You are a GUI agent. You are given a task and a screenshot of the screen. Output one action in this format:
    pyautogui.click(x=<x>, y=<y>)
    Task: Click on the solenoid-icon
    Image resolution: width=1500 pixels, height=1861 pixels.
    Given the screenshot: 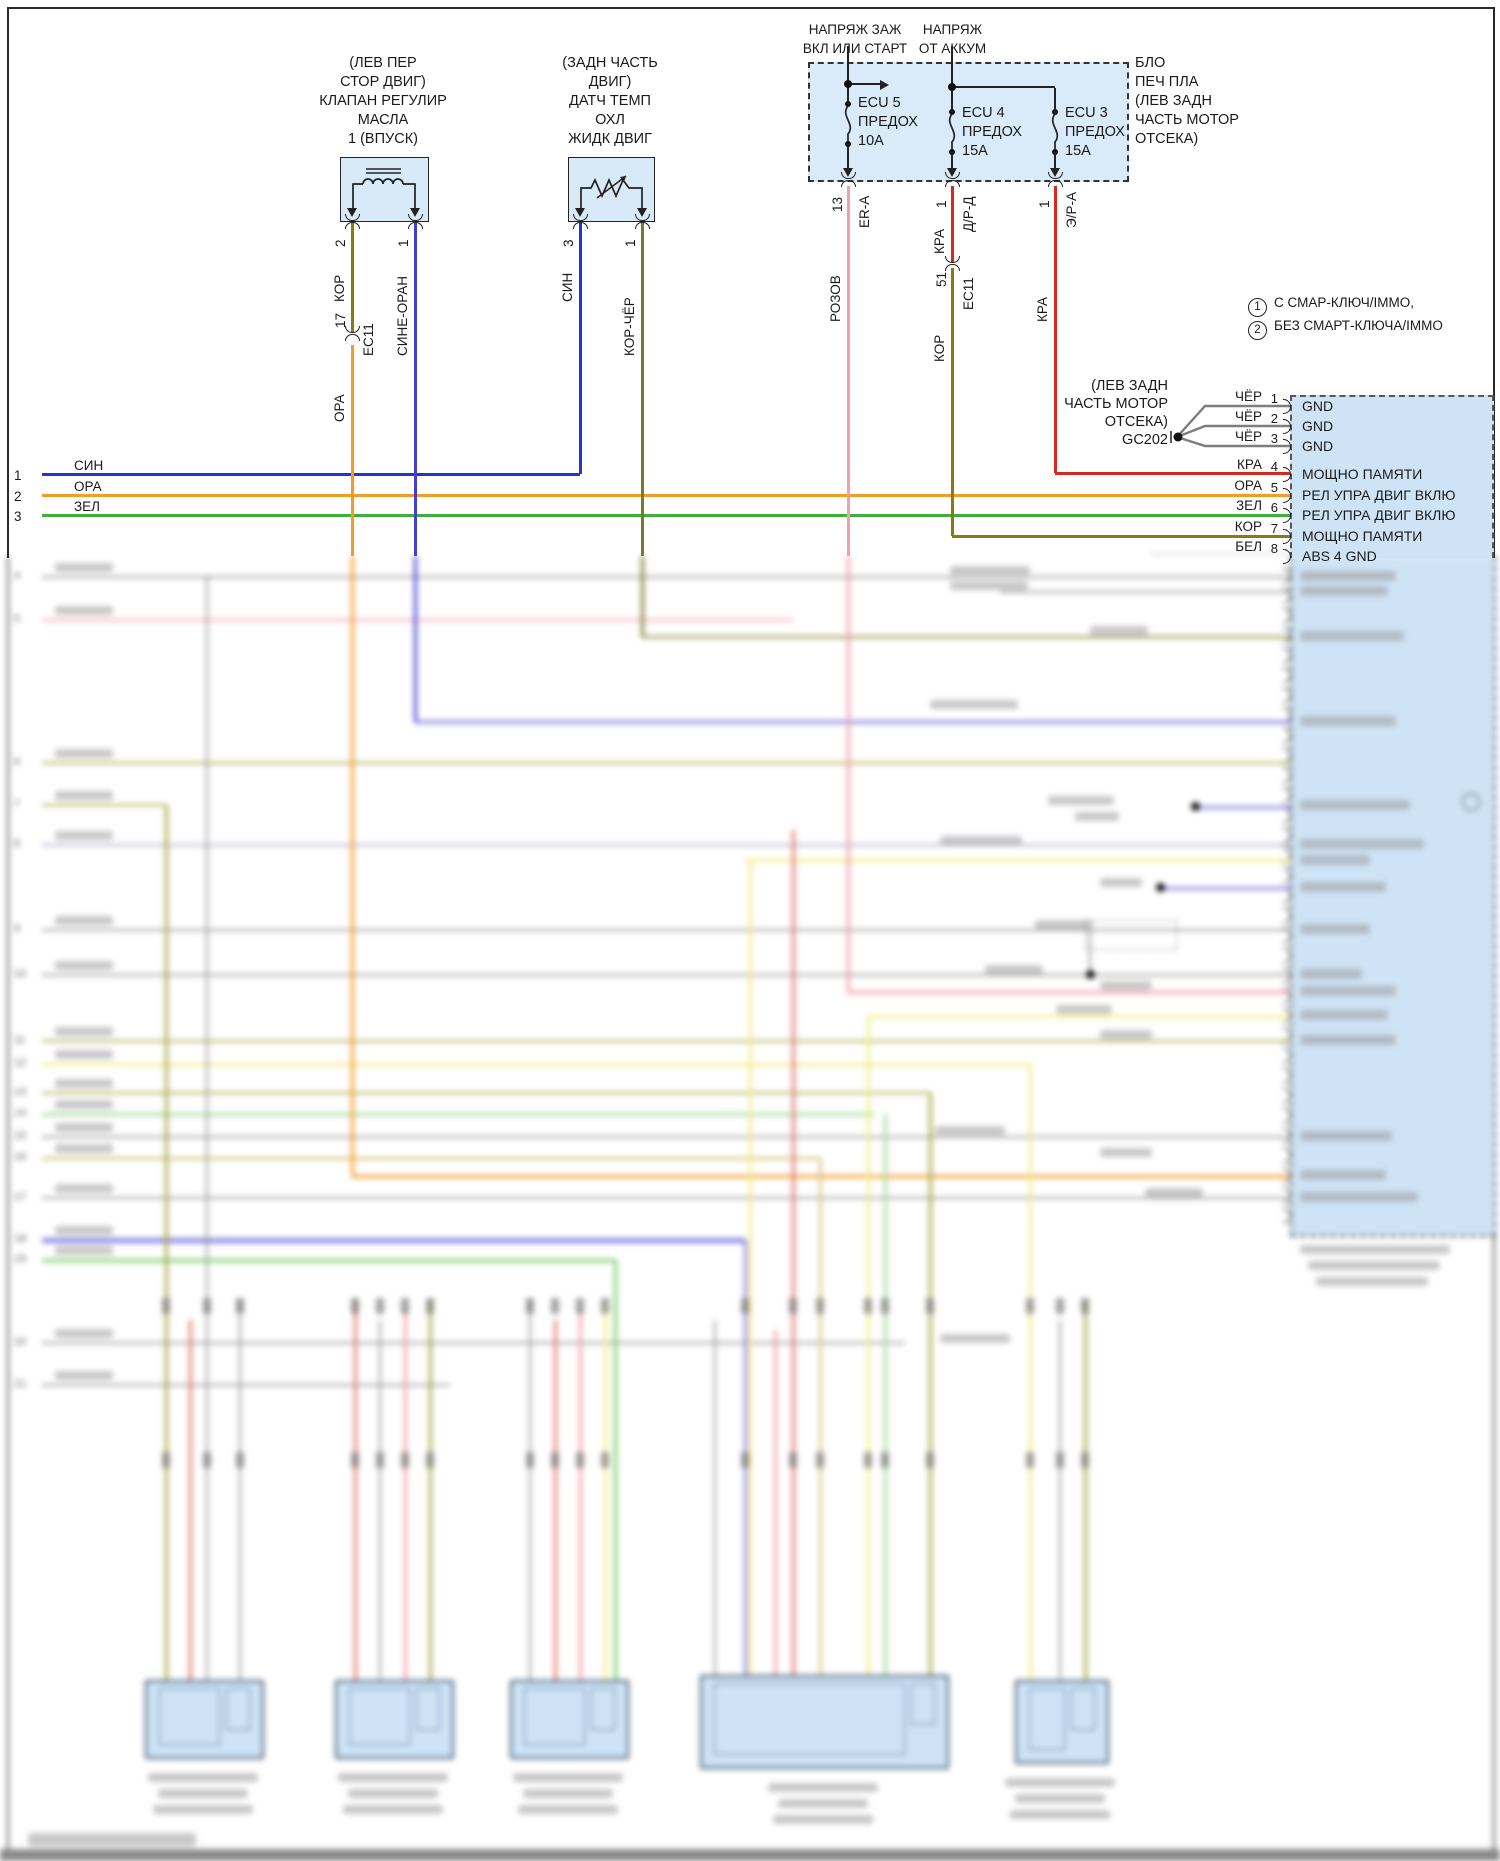 What is the action you would take?
    pyautogui.click(x=384, y=189)
    